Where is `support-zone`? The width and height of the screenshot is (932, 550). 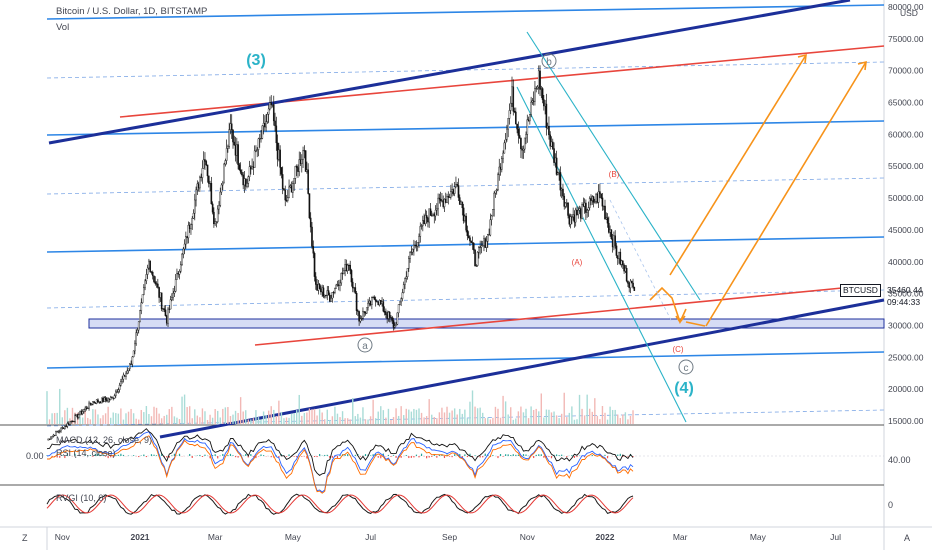 support-zone is located at coordinates (486, 323).